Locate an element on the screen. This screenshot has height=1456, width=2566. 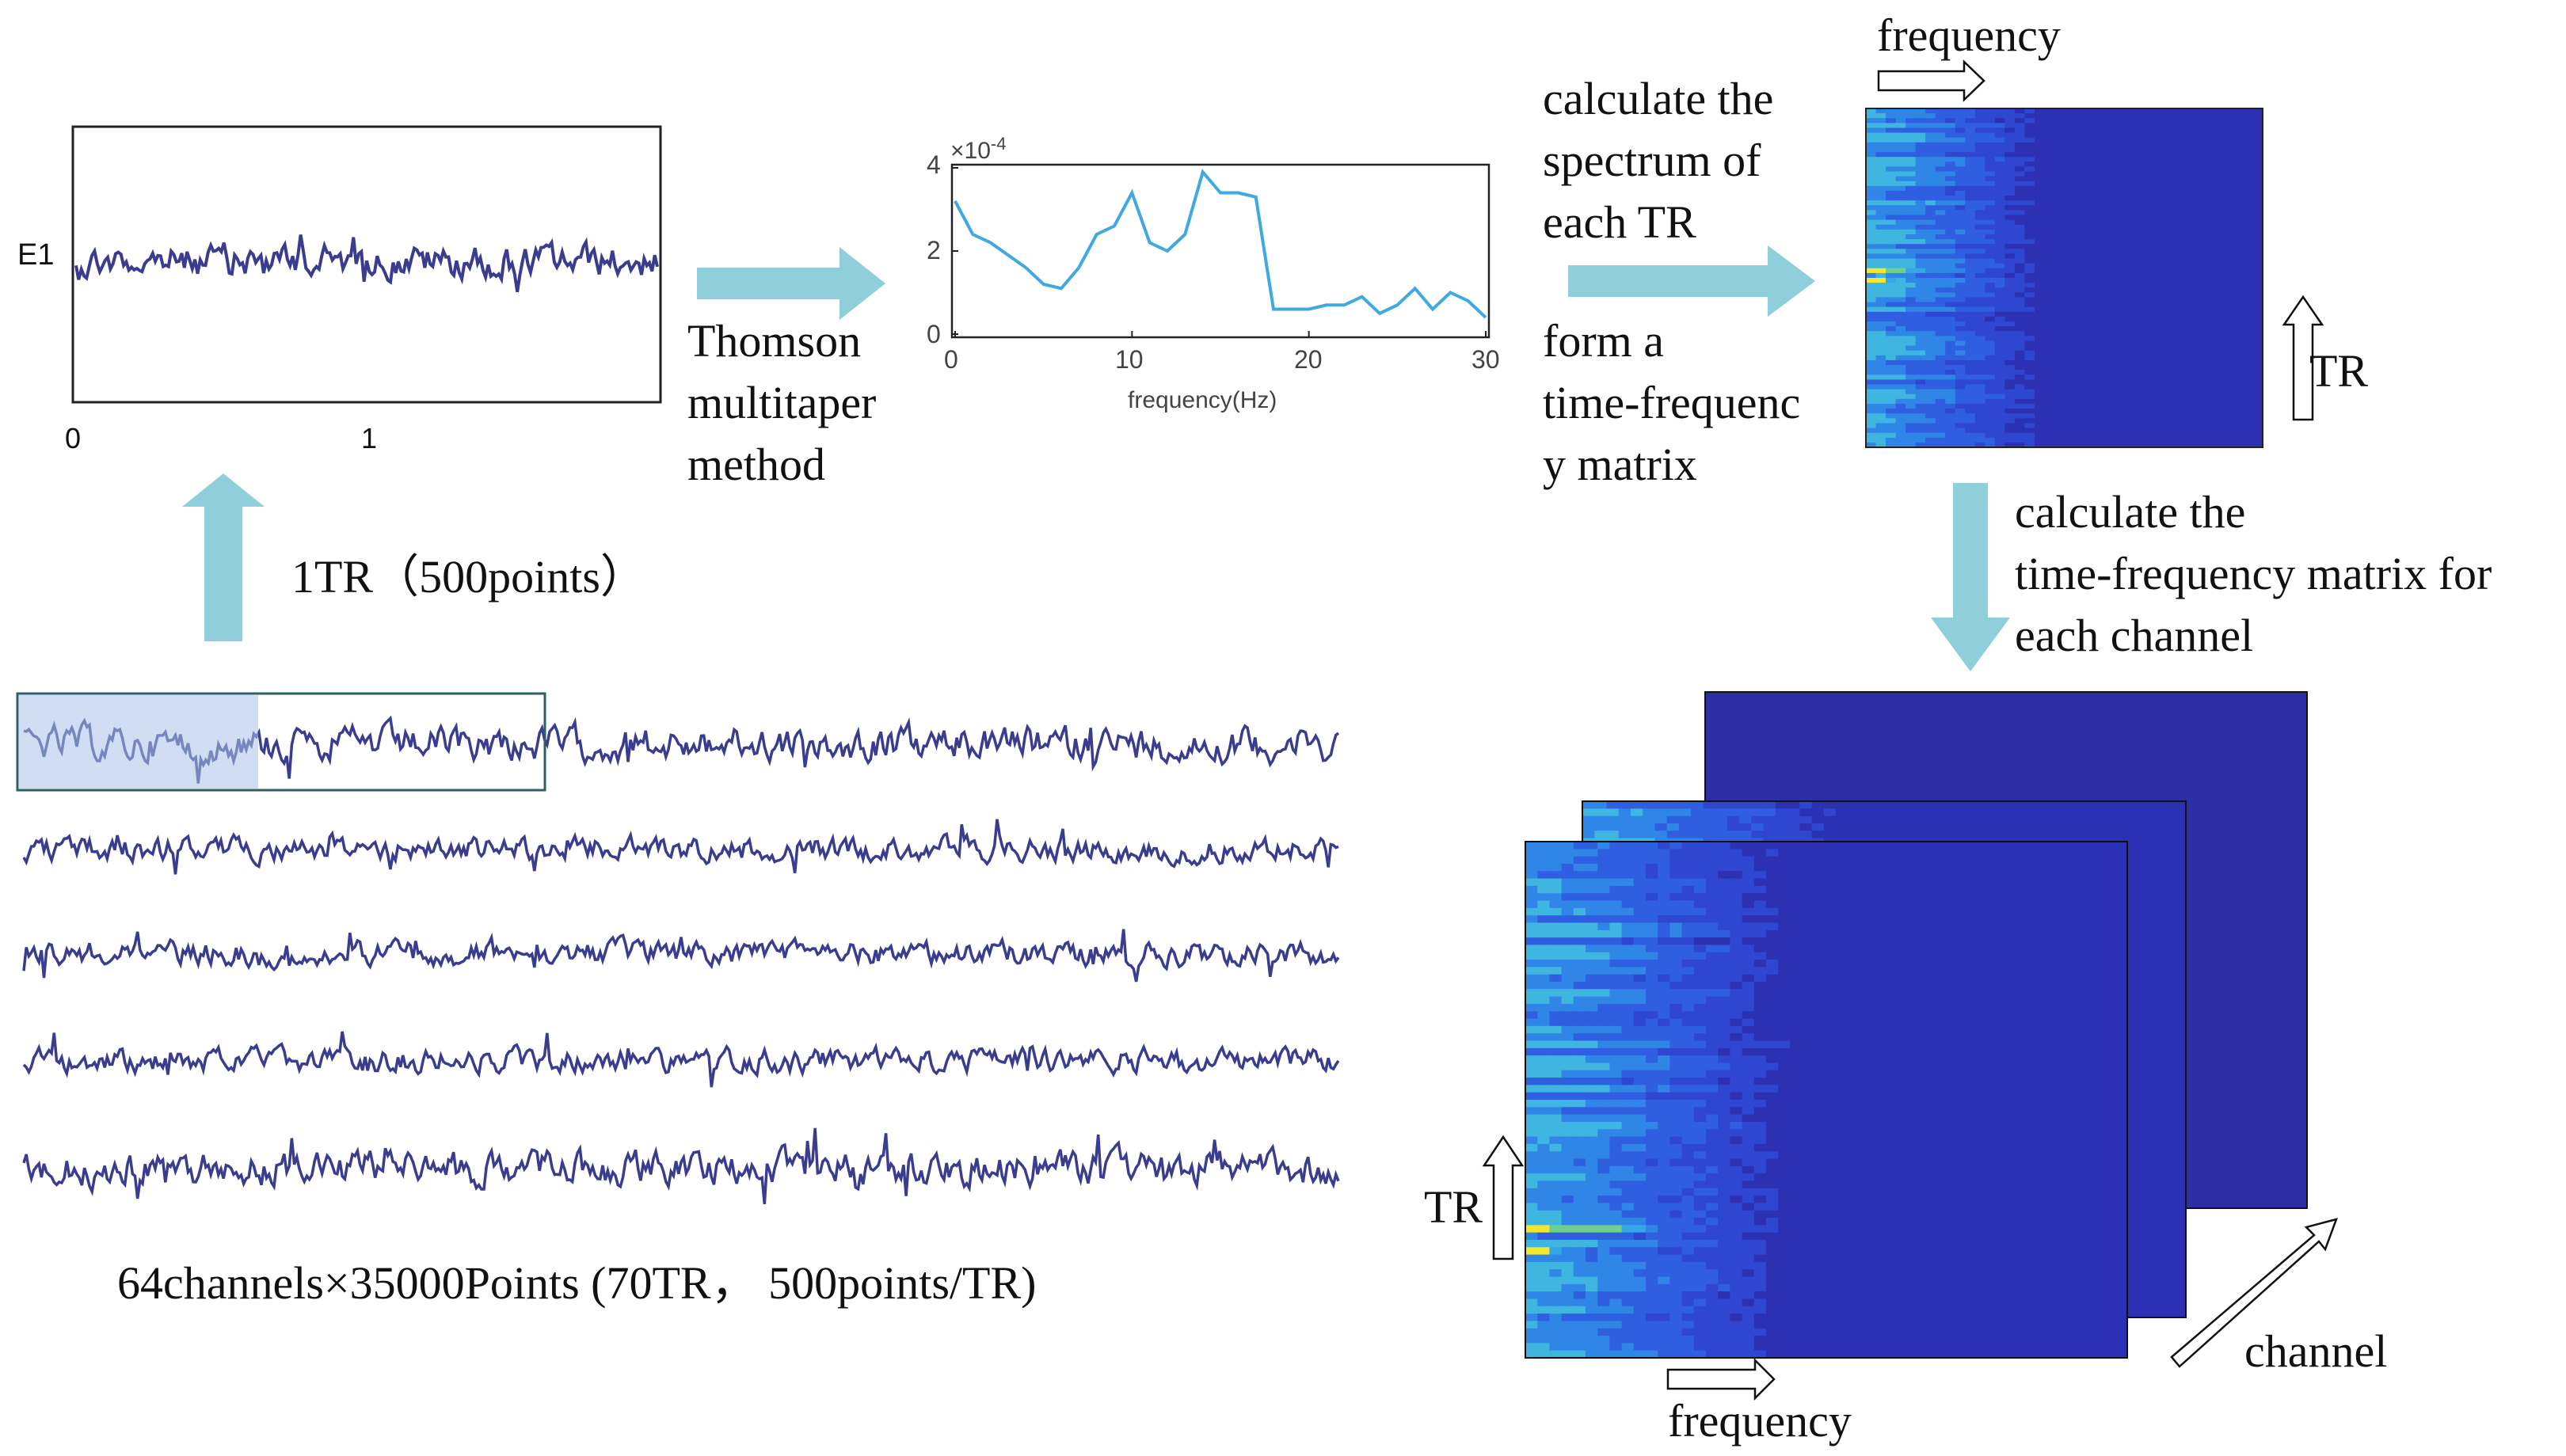
method-label-line-1: Thomson is located at coordinates (774, 341).